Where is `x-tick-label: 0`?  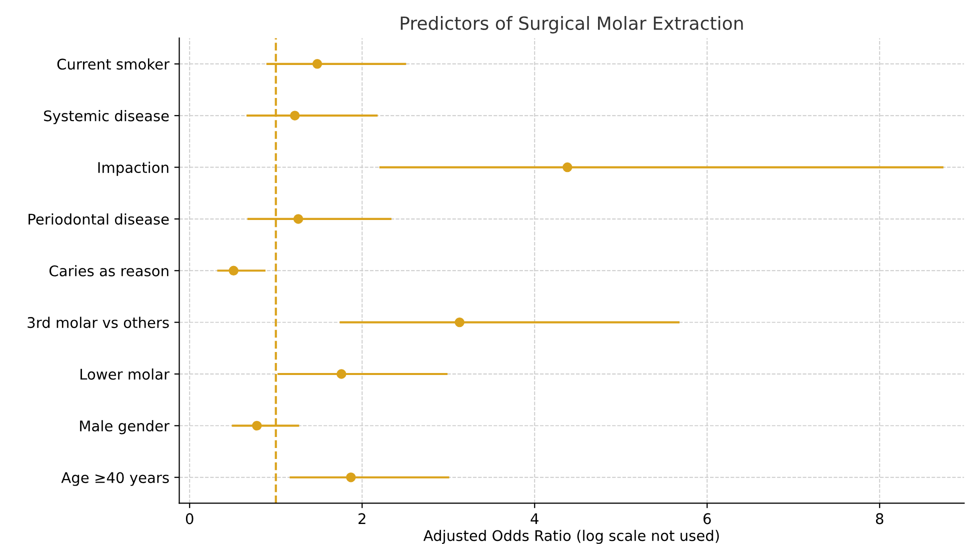 x-tick-label: 0 is located at coordinates (190, 518).